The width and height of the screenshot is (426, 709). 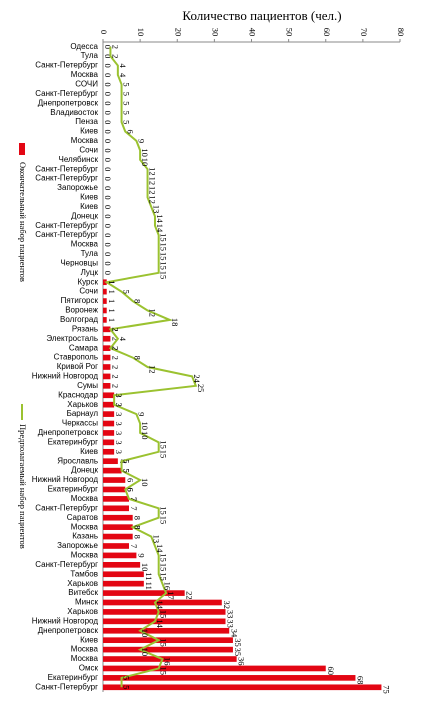 I want to click on line-value-label: 17, so click(x=171, y=595).